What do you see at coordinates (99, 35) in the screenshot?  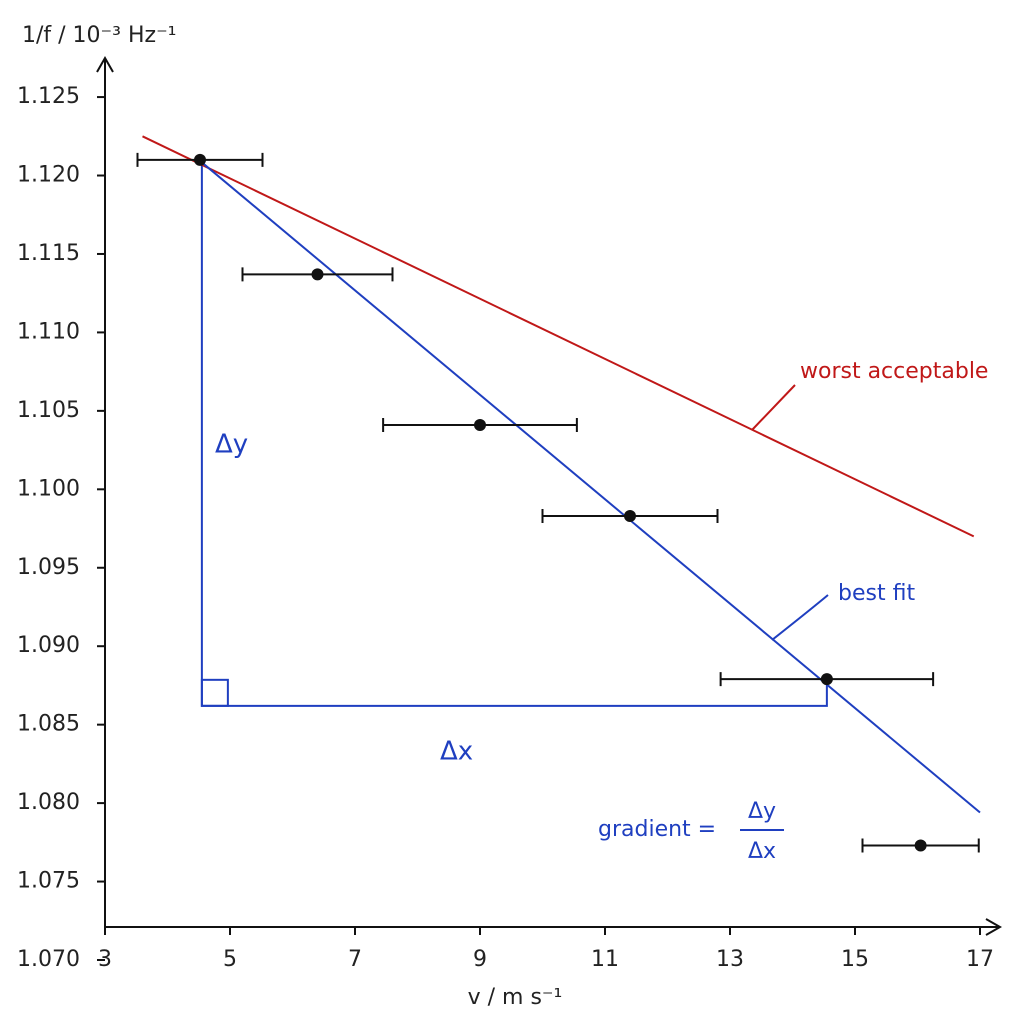 I see `y-axis-label: 1/f / 10⁻³ Hz⁻¹` at bounding box center [99, 35].